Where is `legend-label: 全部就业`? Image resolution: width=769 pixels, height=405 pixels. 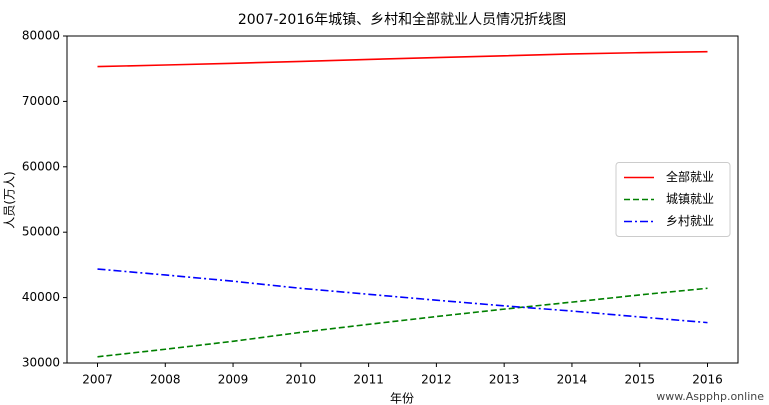
legend-label: 全部就业 is located at coordinates (690, 176).